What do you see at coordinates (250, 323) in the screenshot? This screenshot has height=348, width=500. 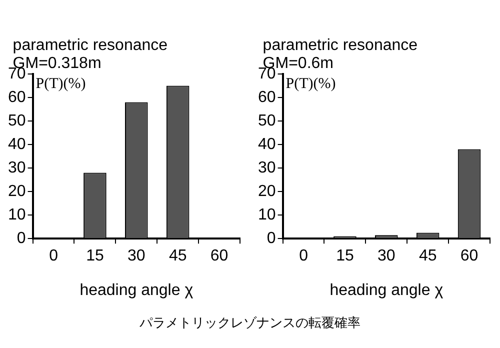 I see `text: パラメトリックレゾナンスの転覆確率` at bounding box center [250, 323].